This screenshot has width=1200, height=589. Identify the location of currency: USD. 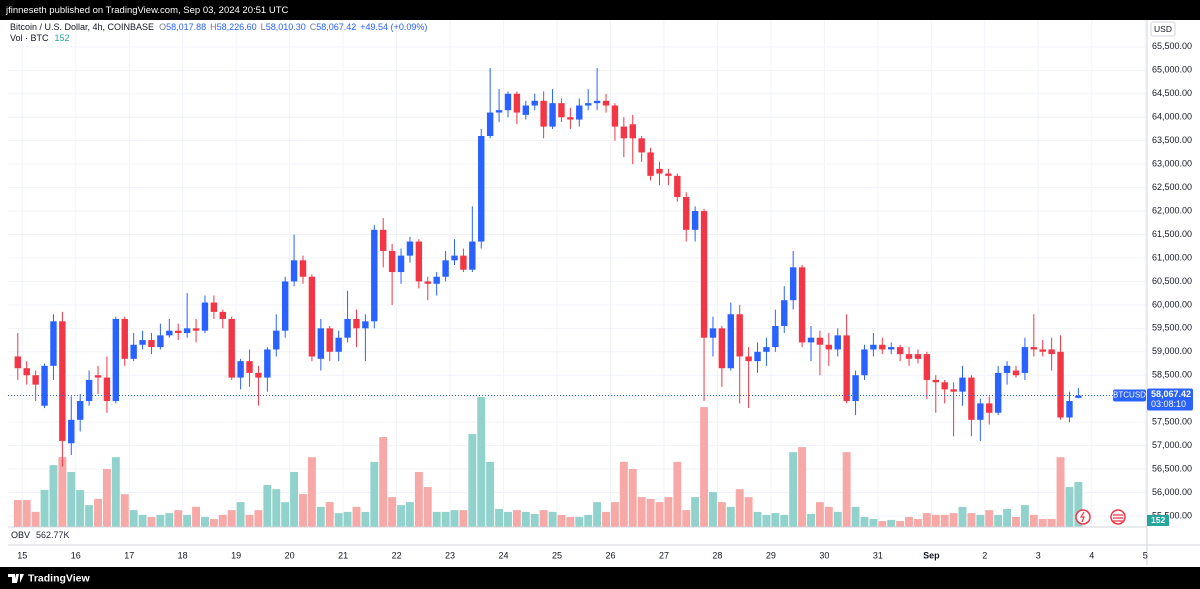
(1163, 29).